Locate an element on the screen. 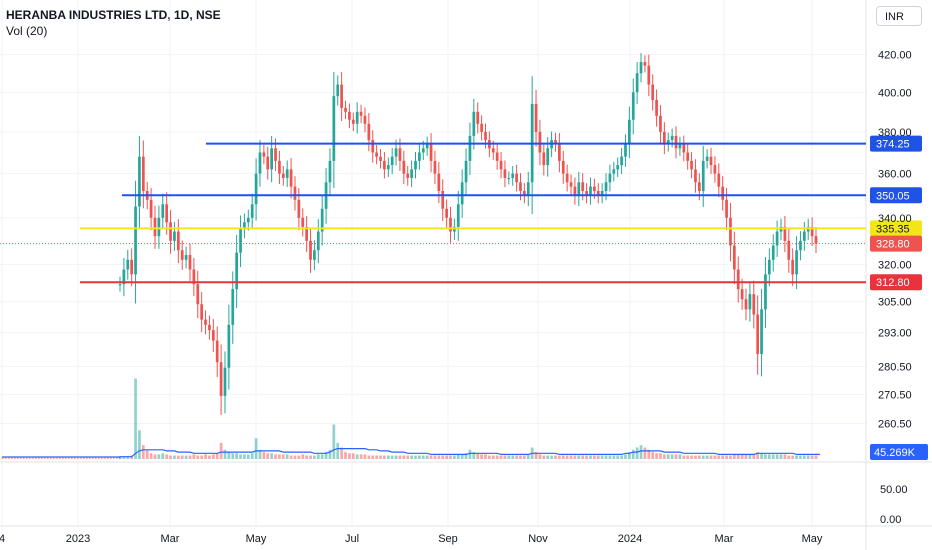 Image resolution: width=932 pixels, height=550 pixels. price-tick-label: 320.00 is located at coordinates (895, 266).